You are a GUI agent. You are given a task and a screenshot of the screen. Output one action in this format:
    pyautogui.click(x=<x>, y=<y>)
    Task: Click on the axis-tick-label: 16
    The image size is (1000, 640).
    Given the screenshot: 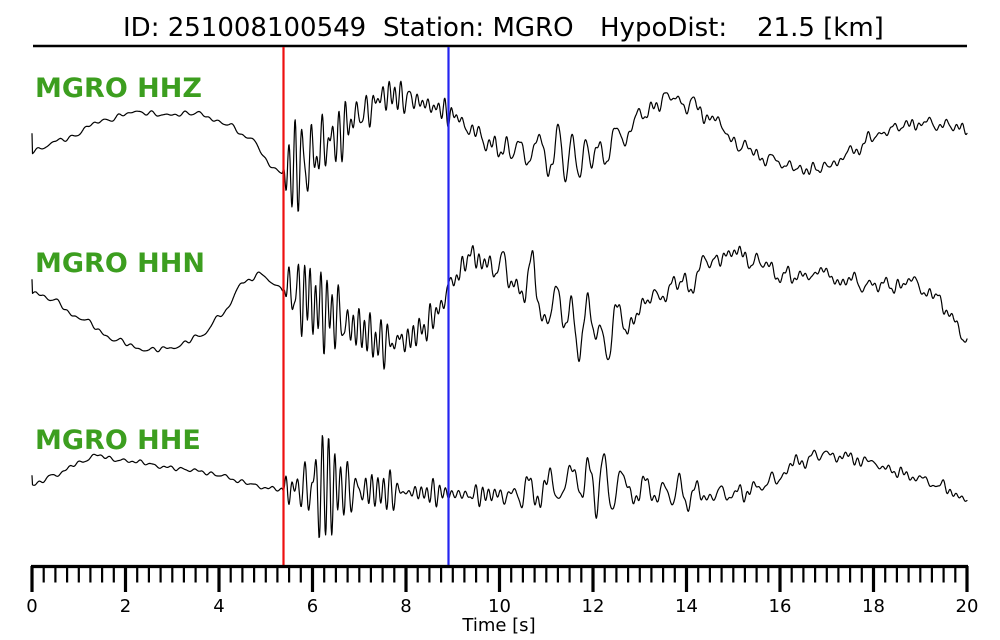 What is the action you would take?
    pyautogui.click(x=780, y=606)
    